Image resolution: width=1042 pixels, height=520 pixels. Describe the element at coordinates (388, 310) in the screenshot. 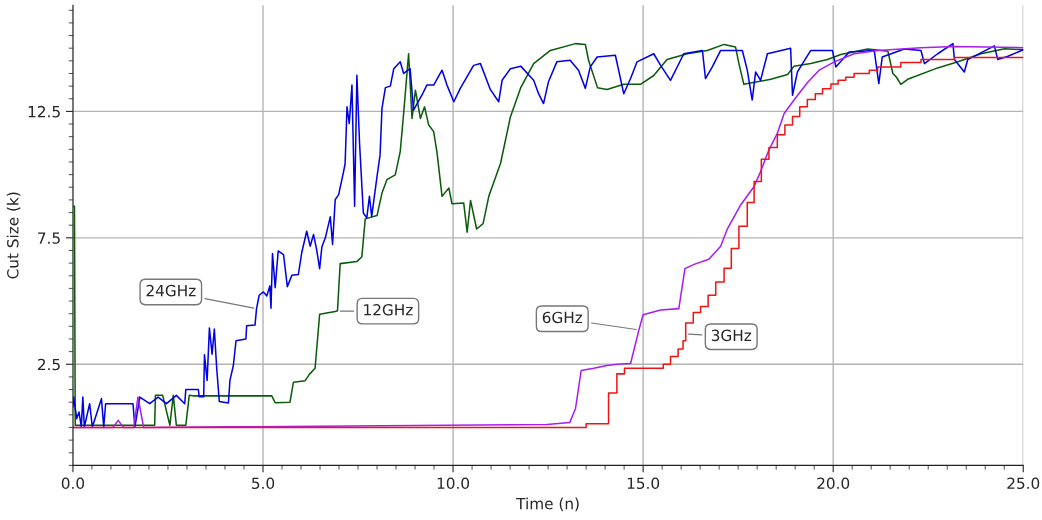

I see `annotation: 12GHz` at that location.